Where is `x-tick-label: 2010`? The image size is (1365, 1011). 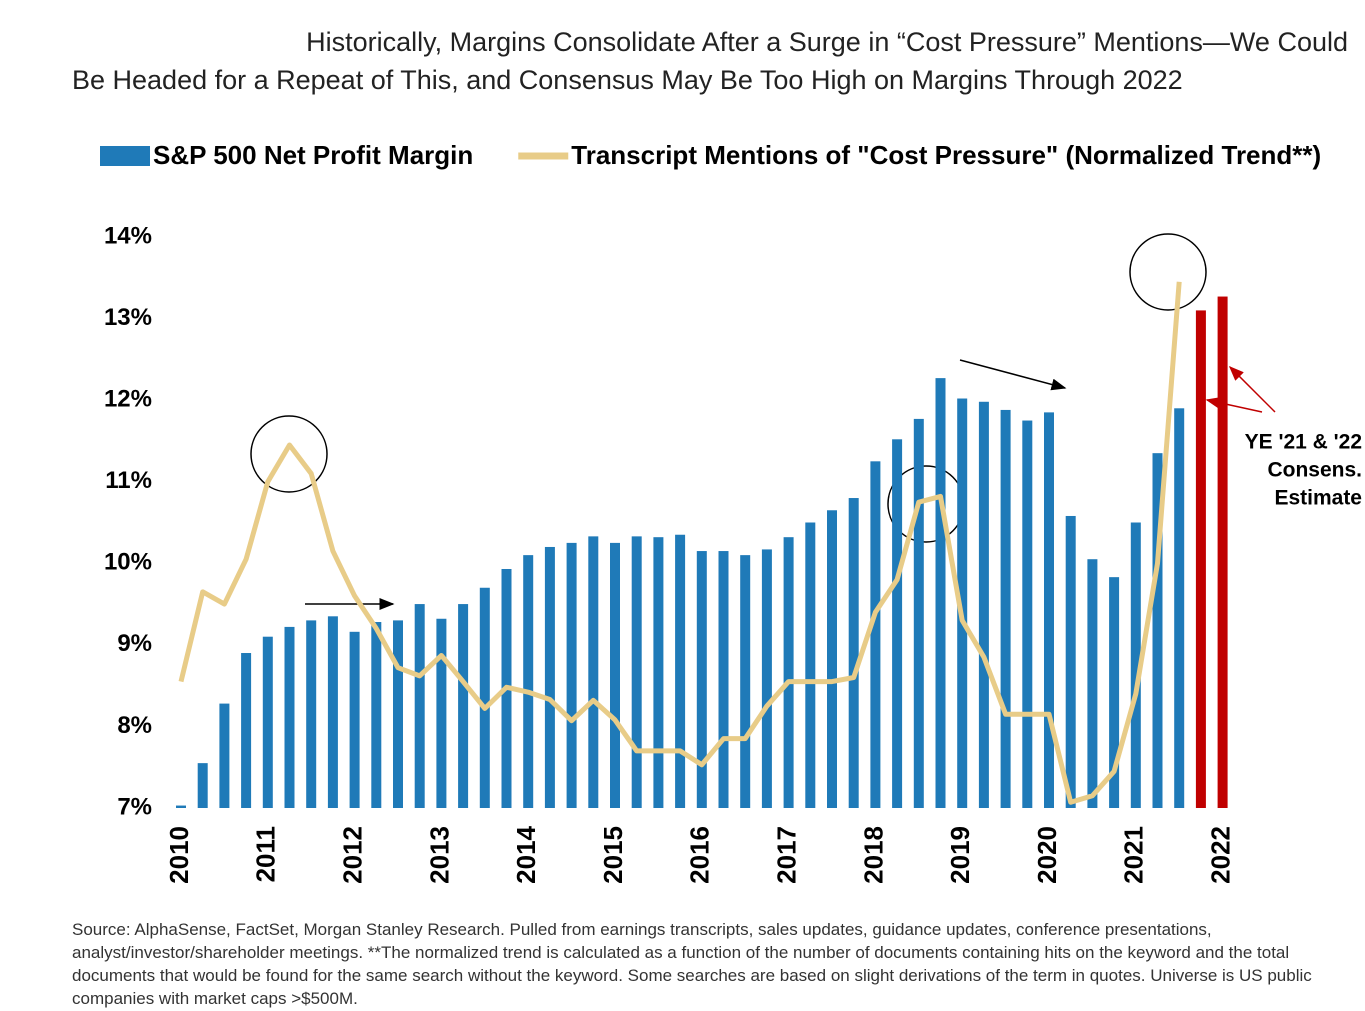
x-tick-label: 2010 is located at coordinates (179, 855).